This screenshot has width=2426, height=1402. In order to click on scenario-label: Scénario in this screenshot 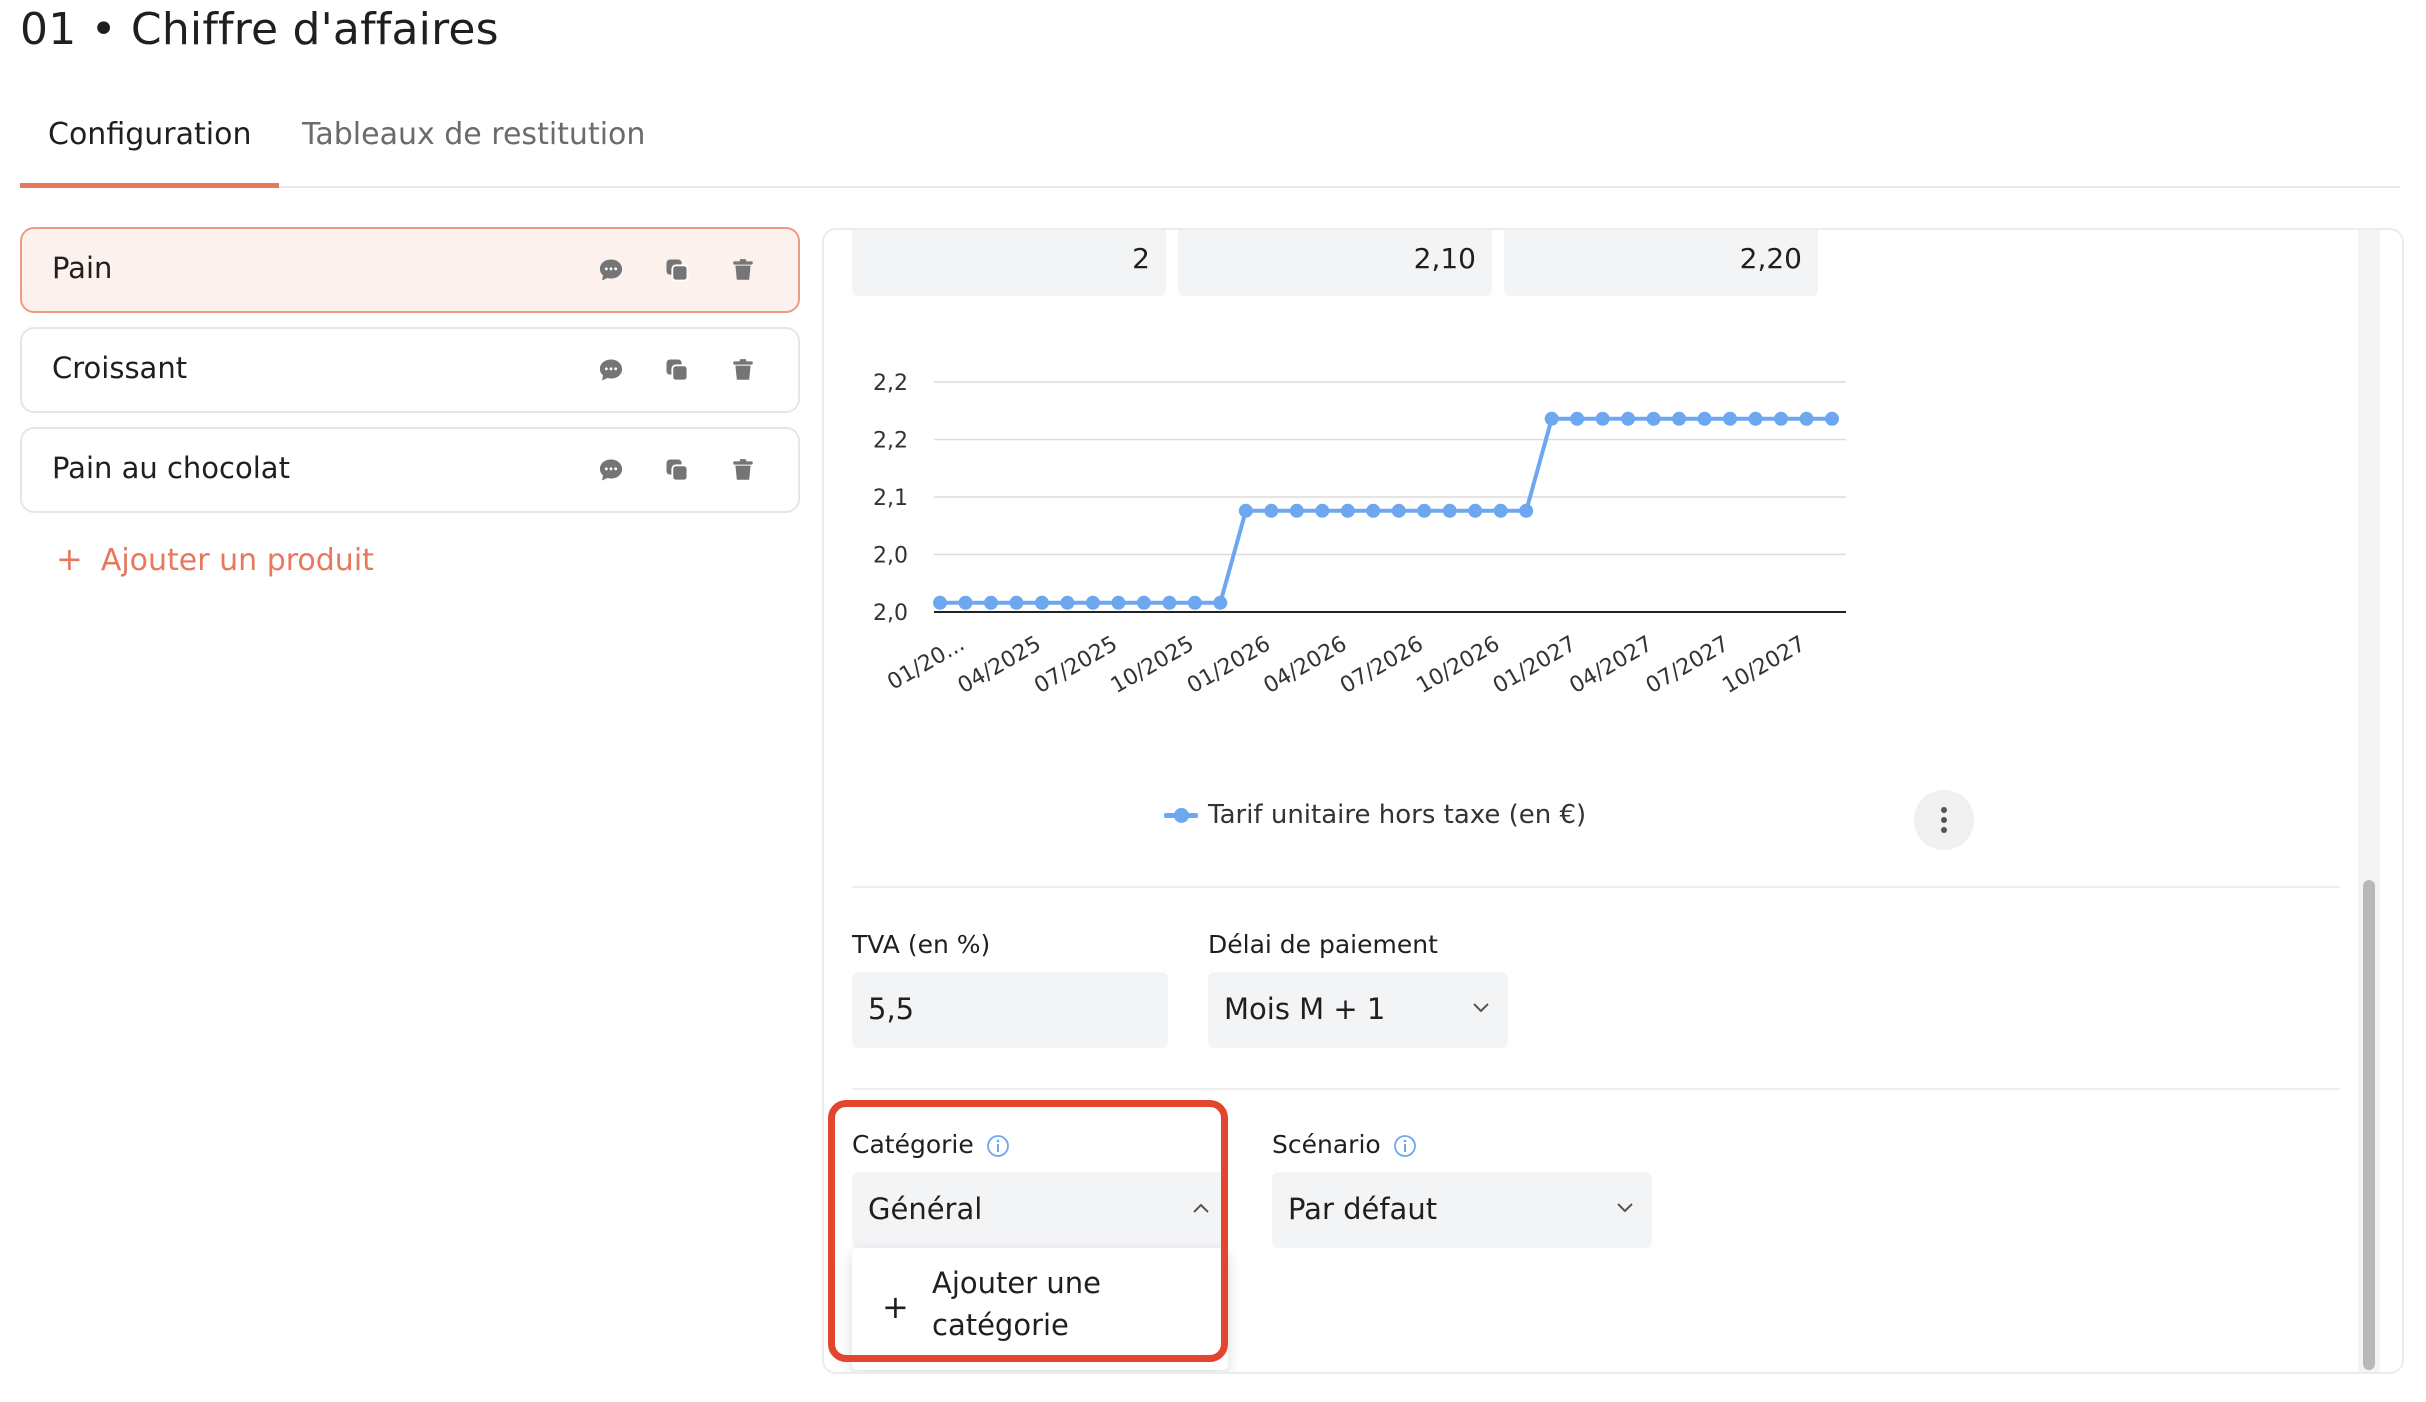, I will do `click(1326, 1144)`.